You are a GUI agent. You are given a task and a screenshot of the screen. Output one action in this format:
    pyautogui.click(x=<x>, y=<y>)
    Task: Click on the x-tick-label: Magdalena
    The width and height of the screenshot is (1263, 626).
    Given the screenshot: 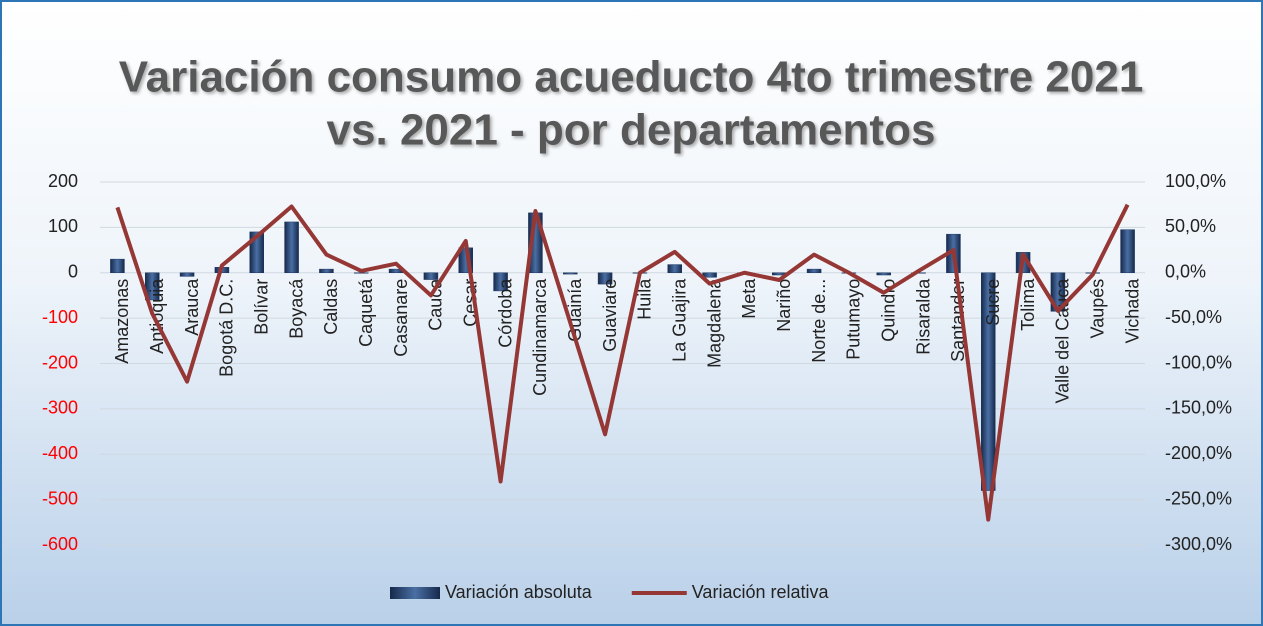 What is the action you would take?
    pyautogui.click(x=714, y=323)
    